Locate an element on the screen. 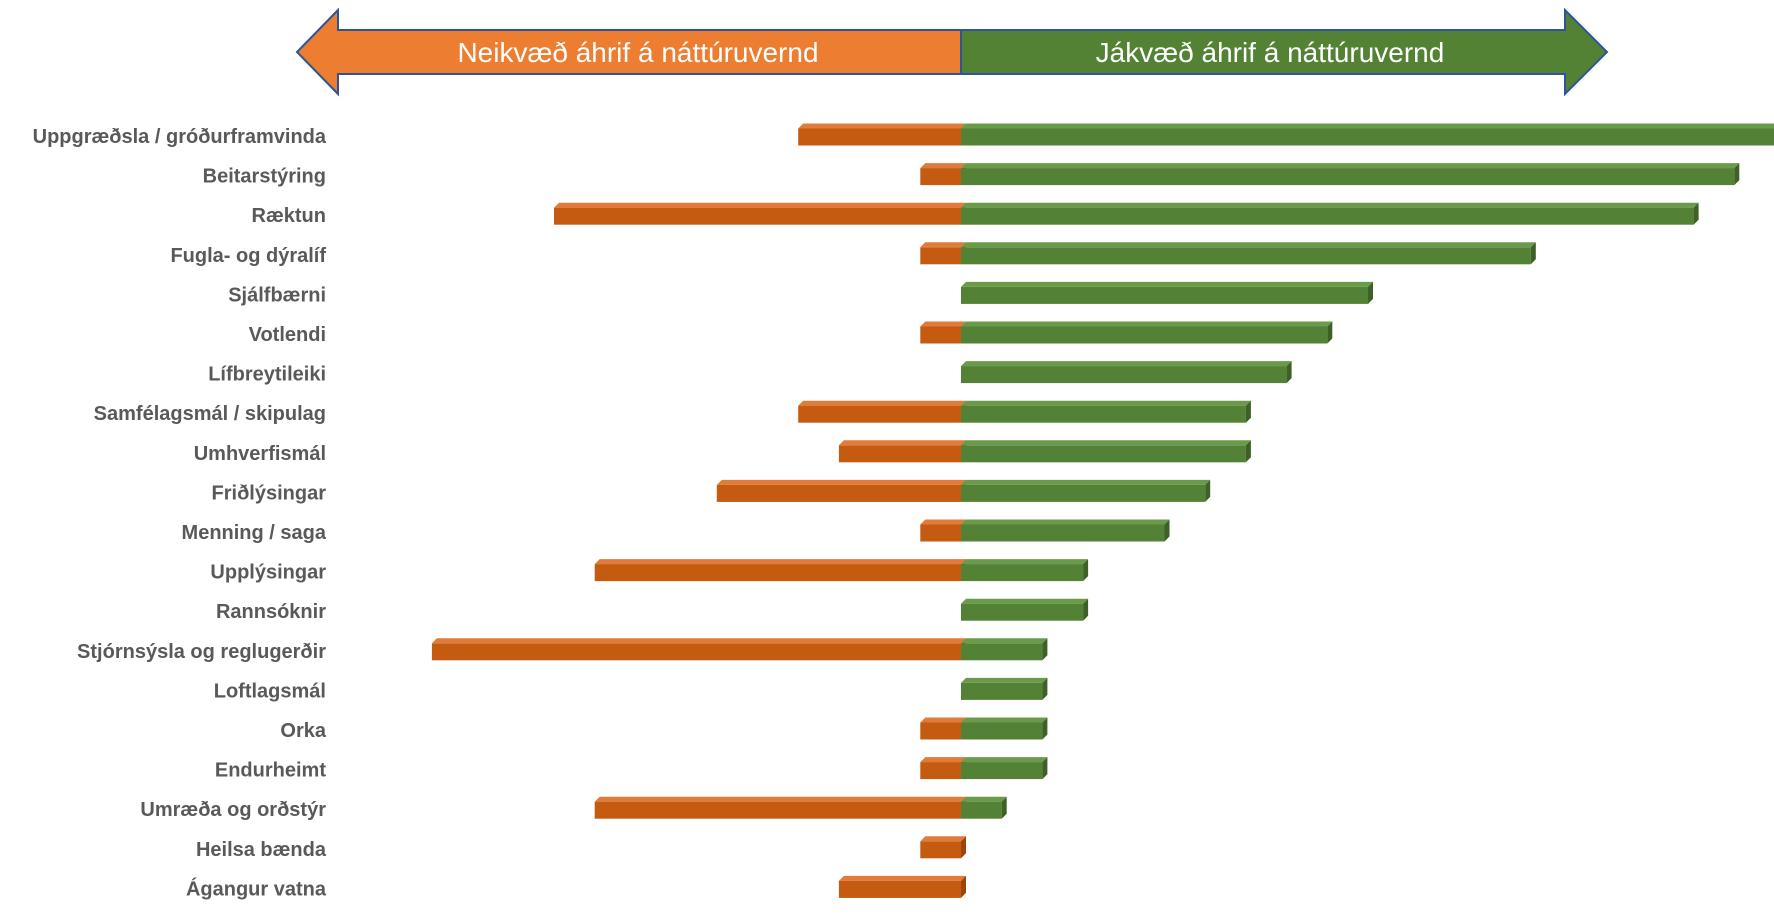  negative-bar-1-top is located at coordinates (943, 166).